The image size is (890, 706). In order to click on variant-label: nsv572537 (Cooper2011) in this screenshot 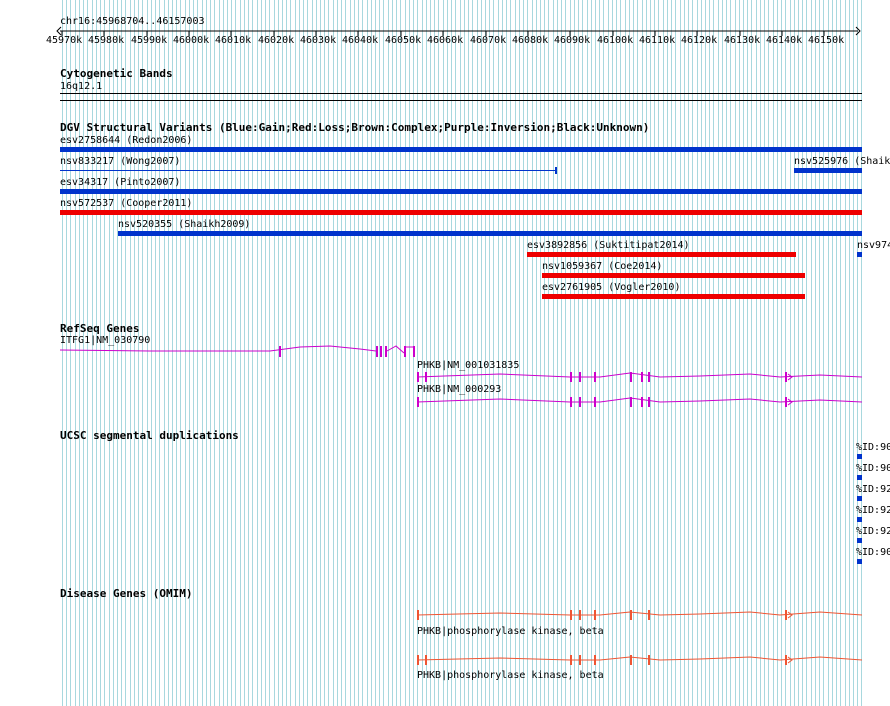, I will do `click(126, 203)`.